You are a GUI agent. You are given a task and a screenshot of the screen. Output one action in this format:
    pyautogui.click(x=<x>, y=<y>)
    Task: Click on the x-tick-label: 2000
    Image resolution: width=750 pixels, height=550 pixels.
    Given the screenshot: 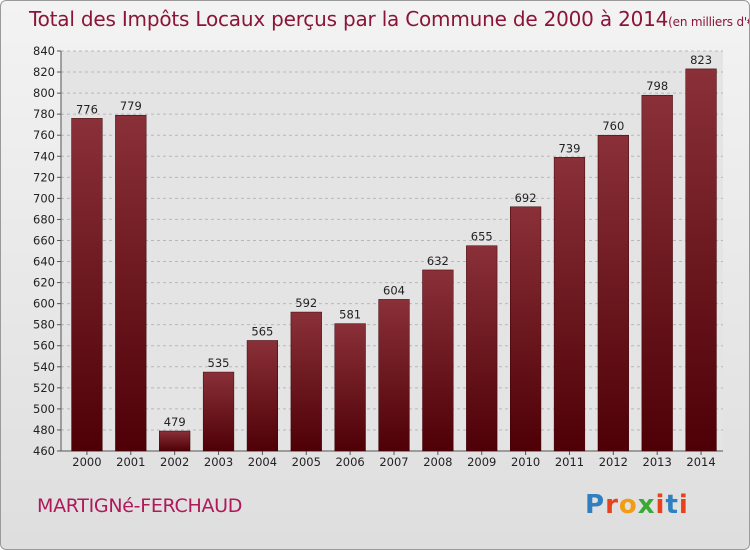 What is the action you would take?
    pyautogui.click(x=86, y=462)
    